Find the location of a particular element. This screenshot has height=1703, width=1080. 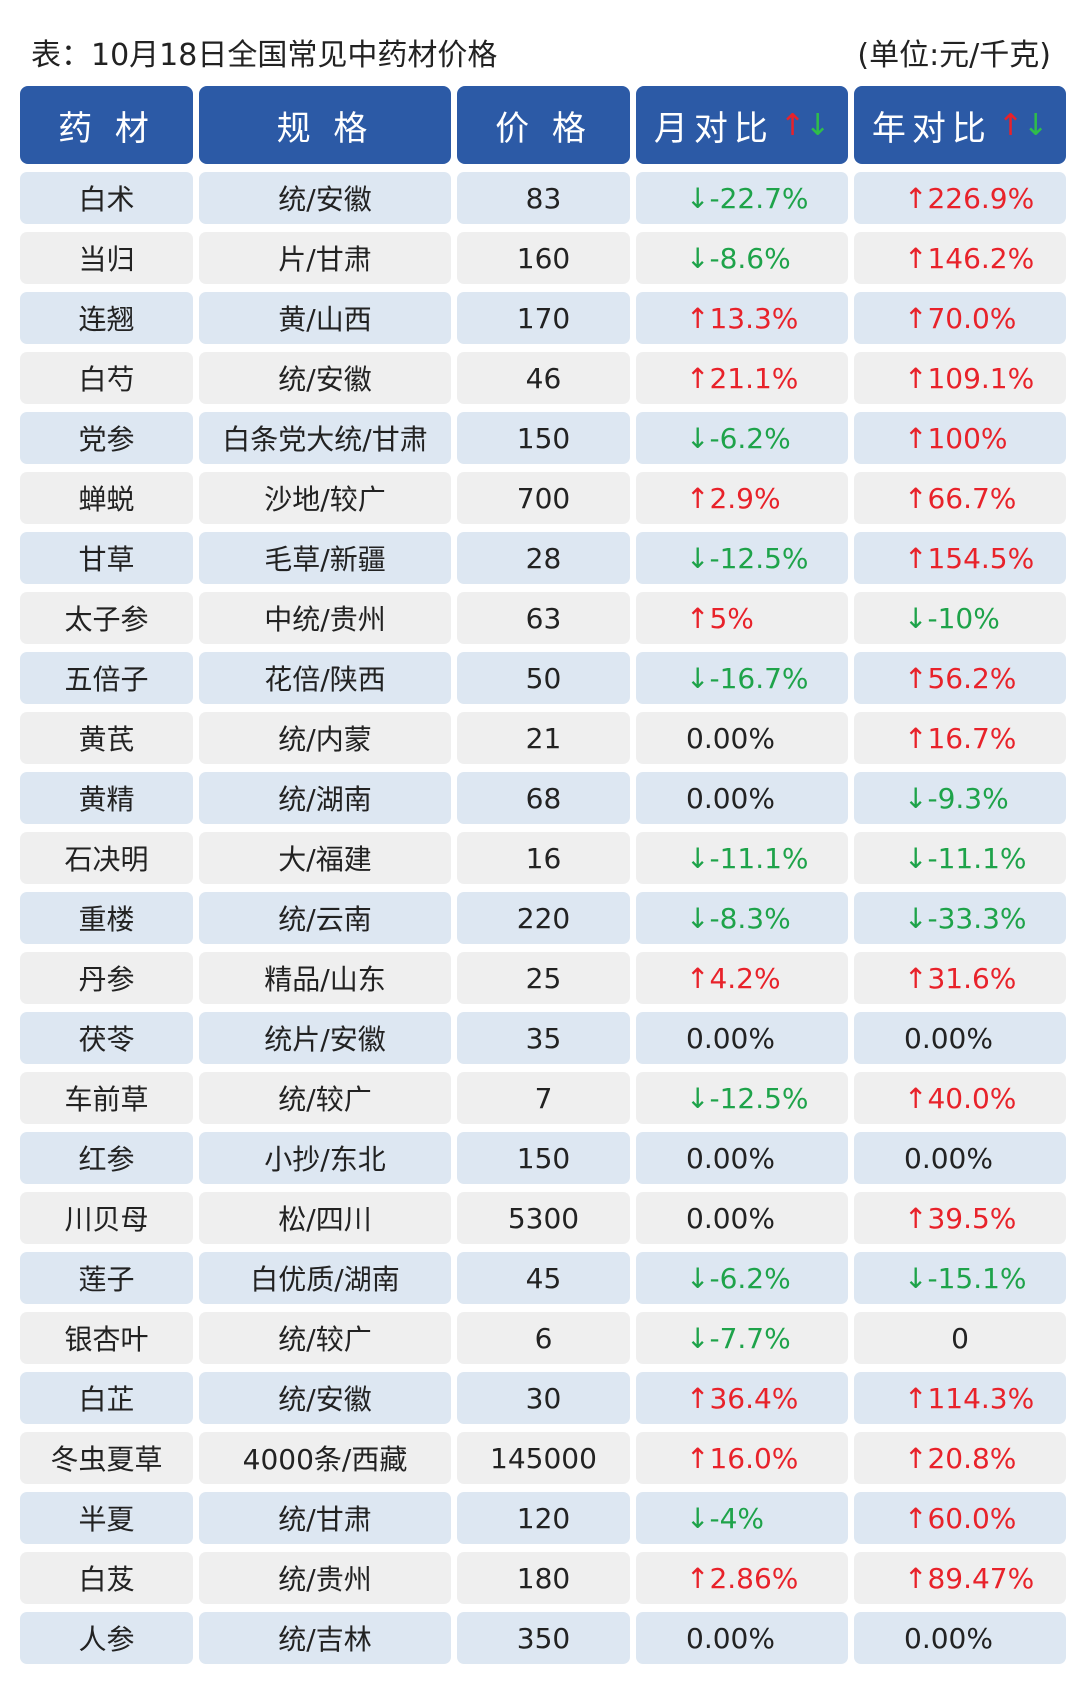

cell-name: 白芷 is located at coordinates (106, 1398).